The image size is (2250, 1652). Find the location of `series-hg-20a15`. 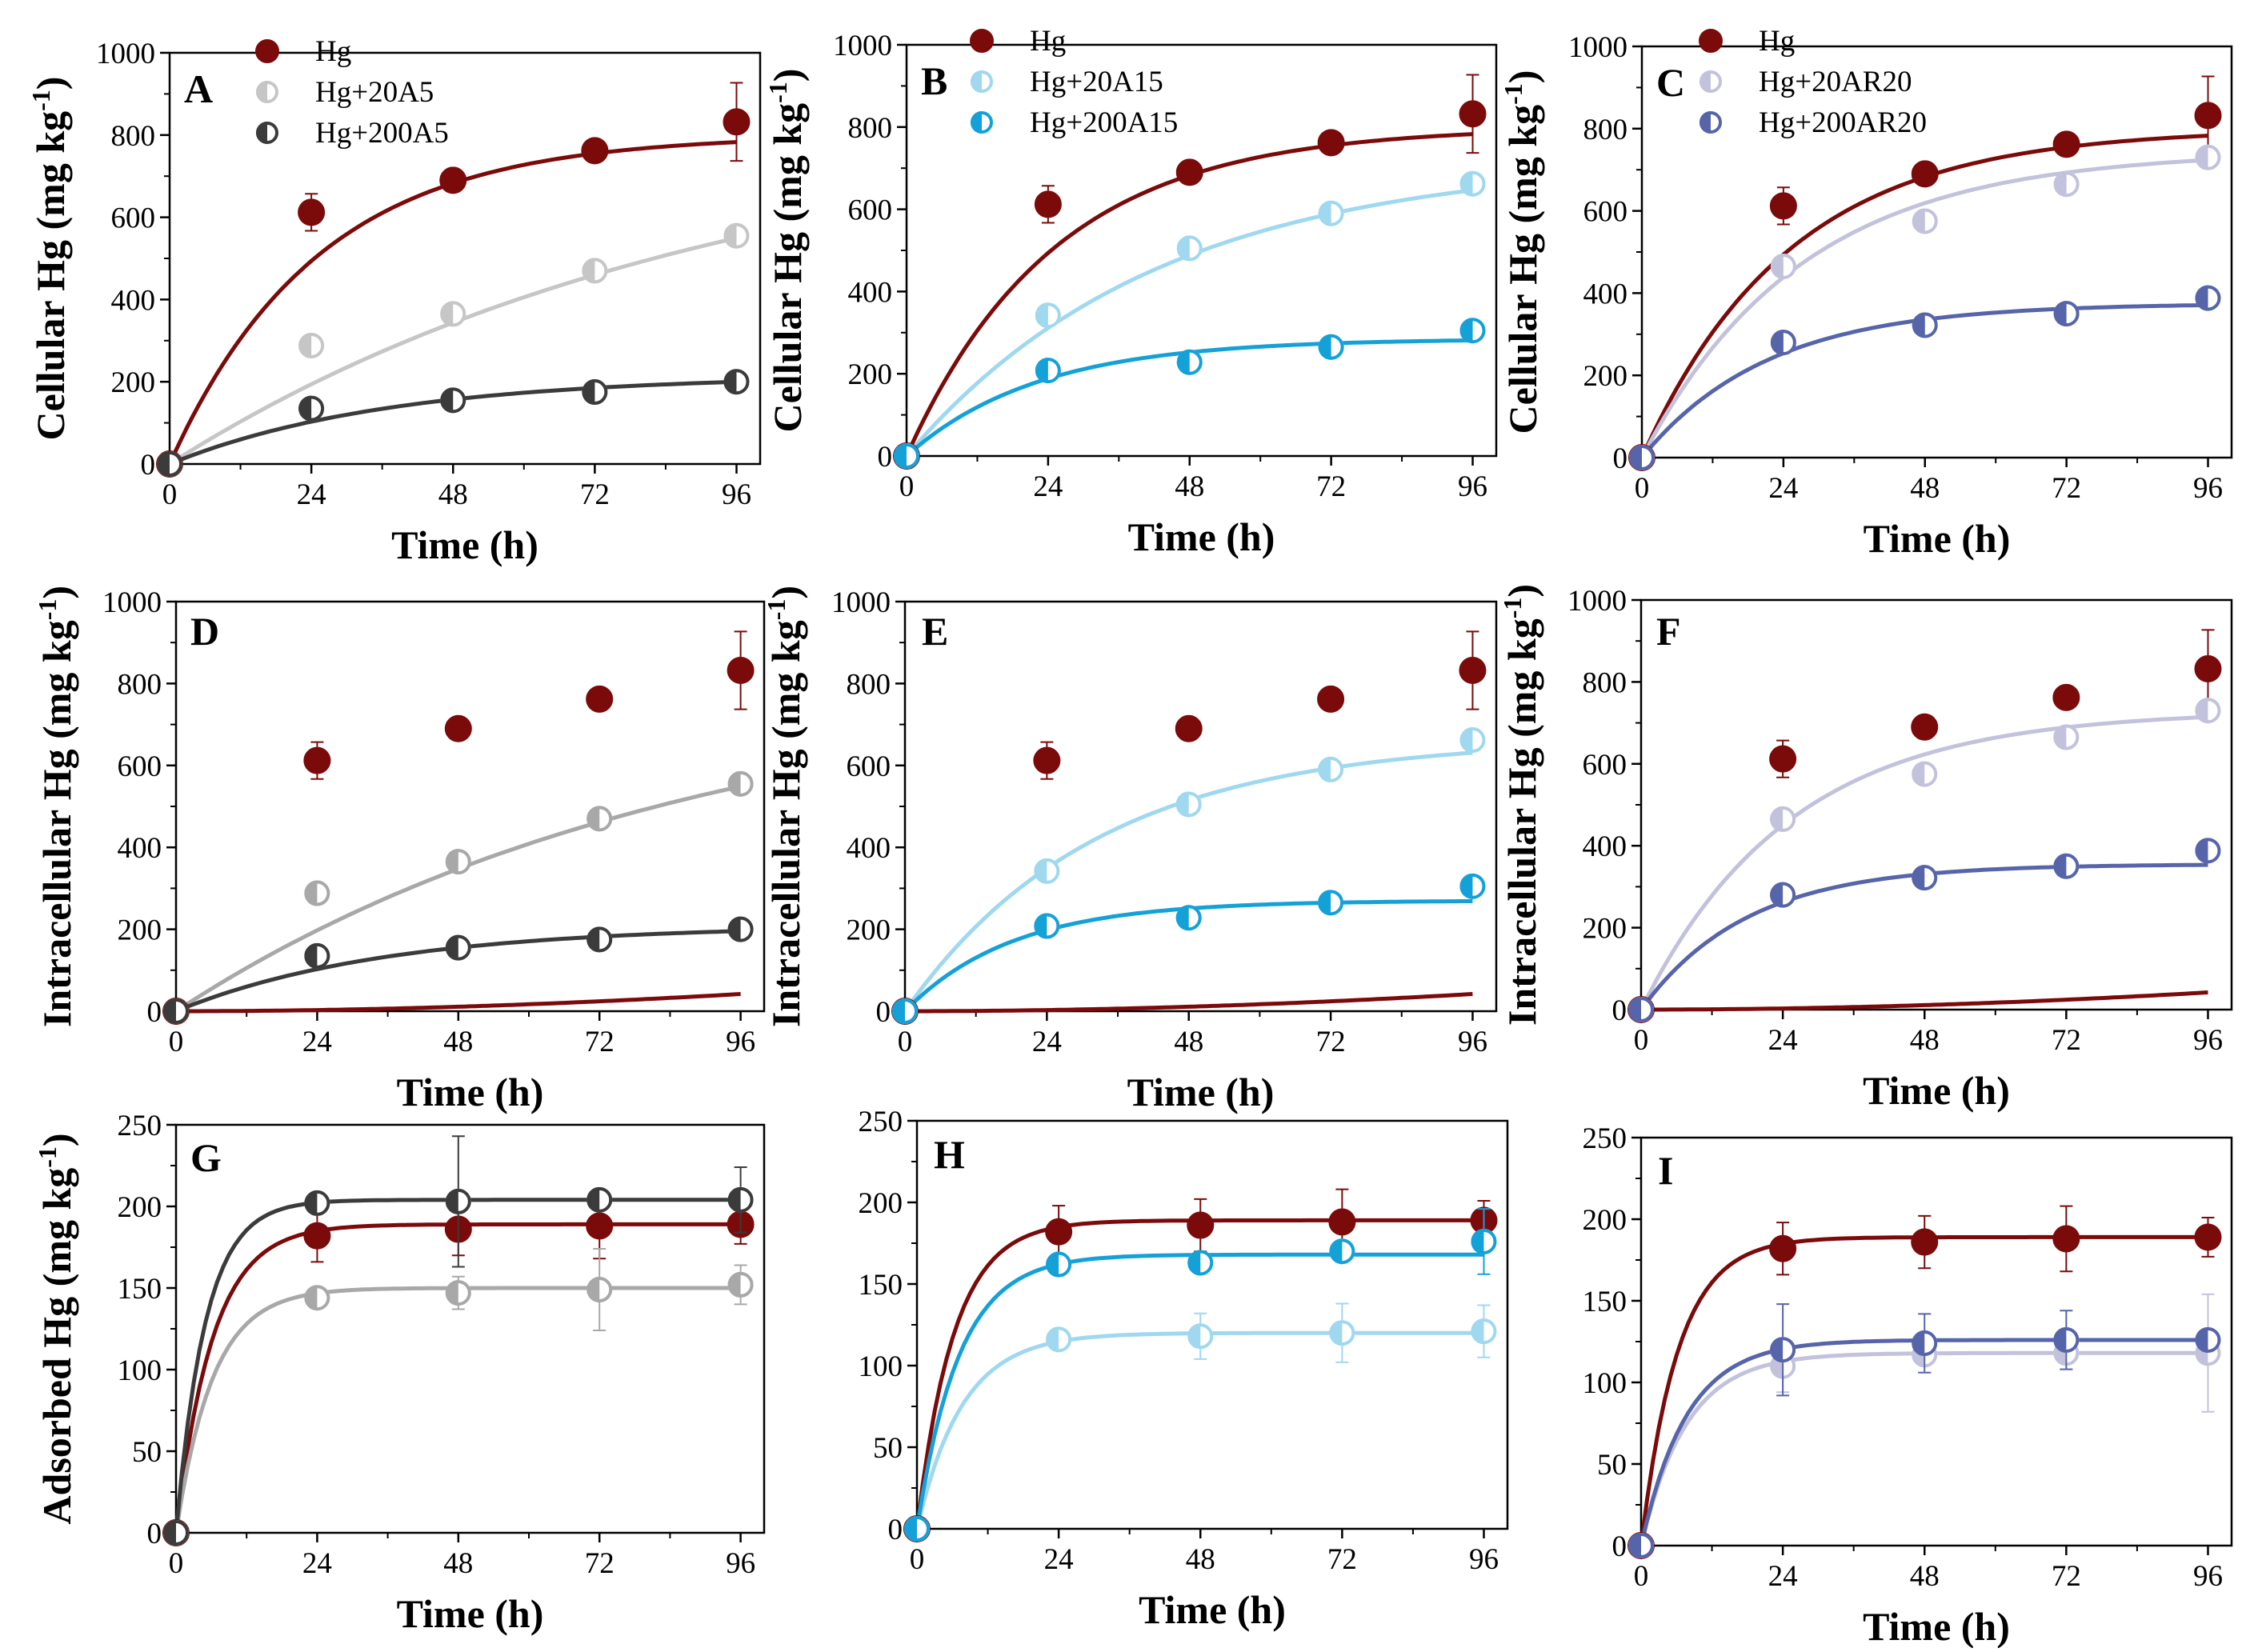

series-hg-20a15 is located at coordinates (1200, 1422).